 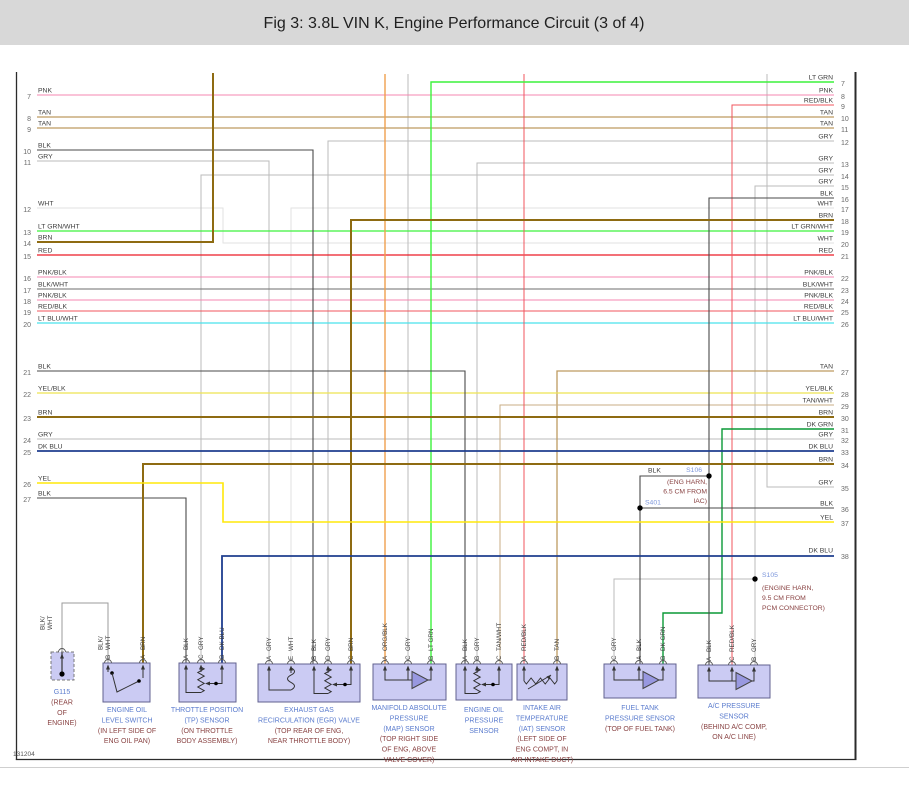 What do you see at coordinates (542, 750) in the screenshot?
I see `component-location: ENG COMPT, IN` at bounding box center [542, 750].